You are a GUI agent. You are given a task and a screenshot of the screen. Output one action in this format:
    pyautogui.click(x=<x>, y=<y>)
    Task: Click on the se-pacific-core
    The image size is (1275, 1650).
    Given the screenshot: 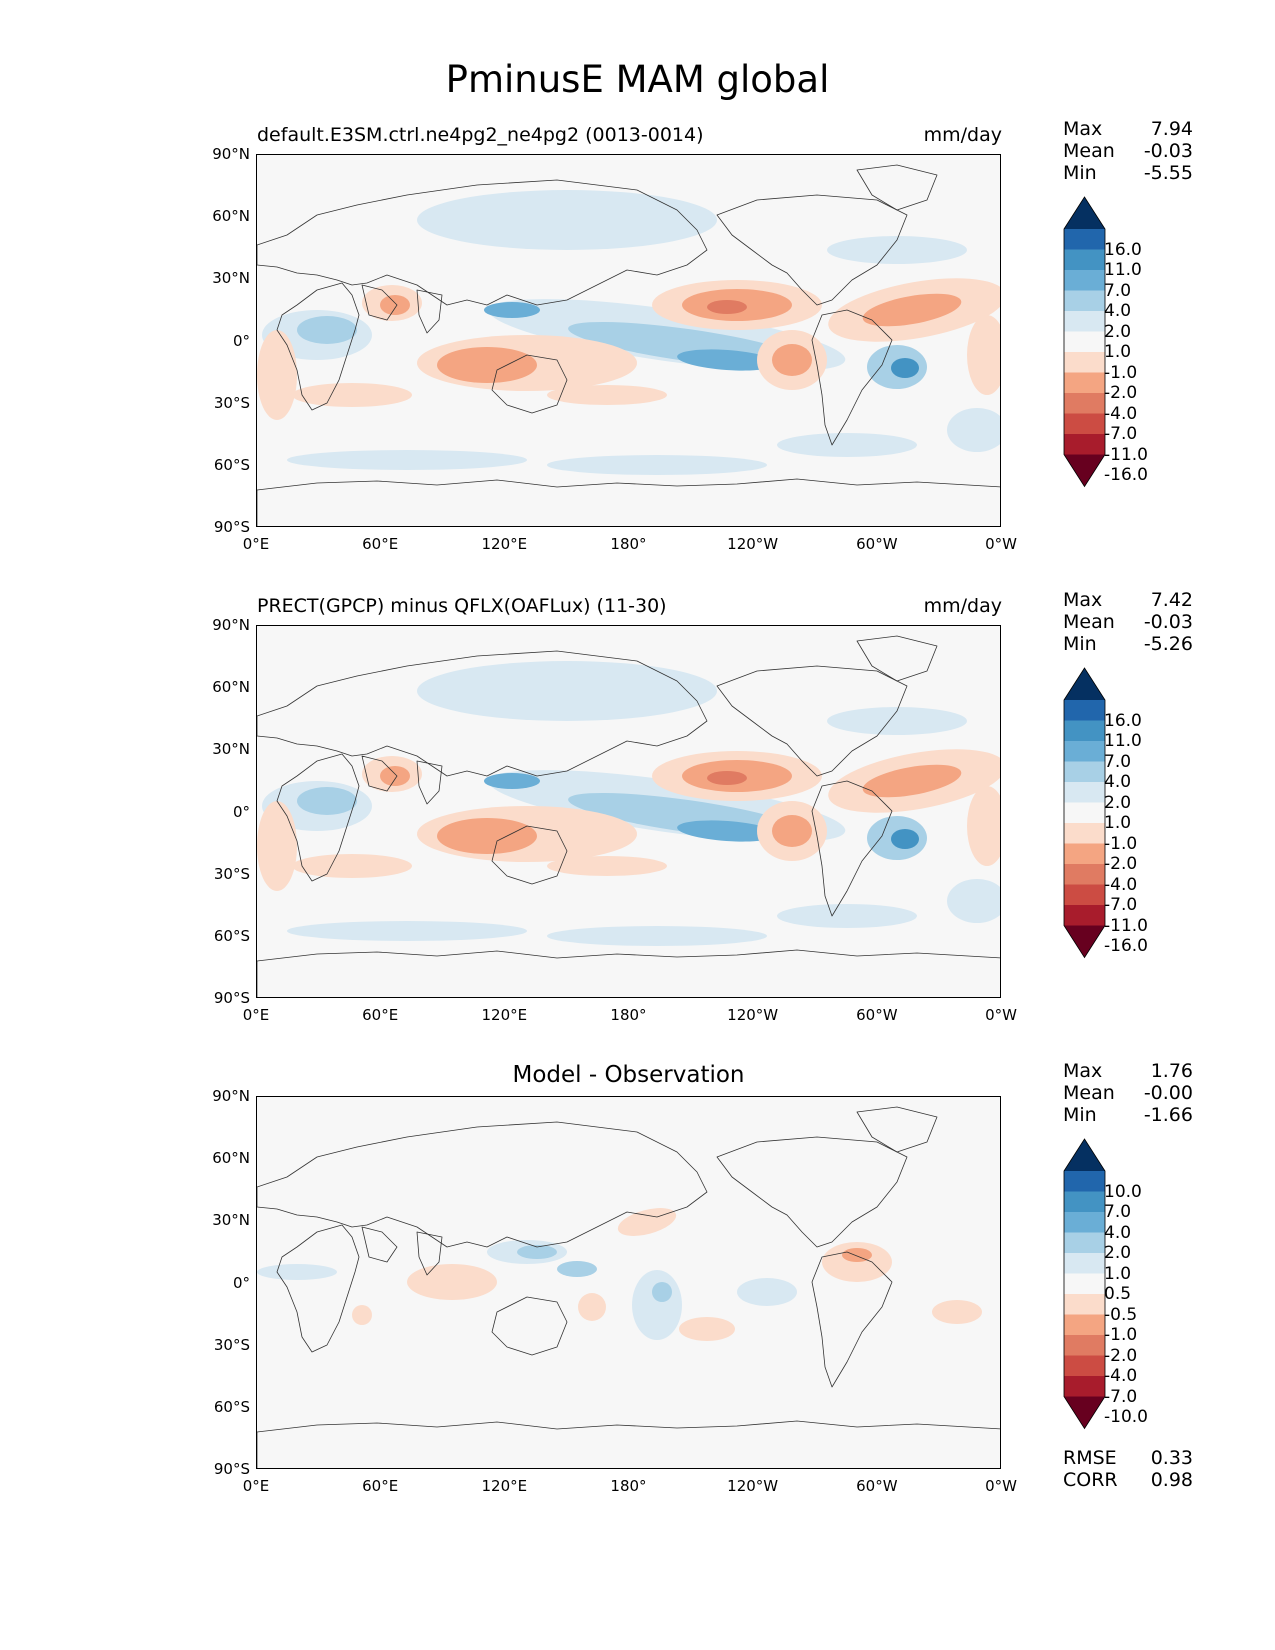 What is the action you would take?
    pyautogui.click(x=792, y=831)
    